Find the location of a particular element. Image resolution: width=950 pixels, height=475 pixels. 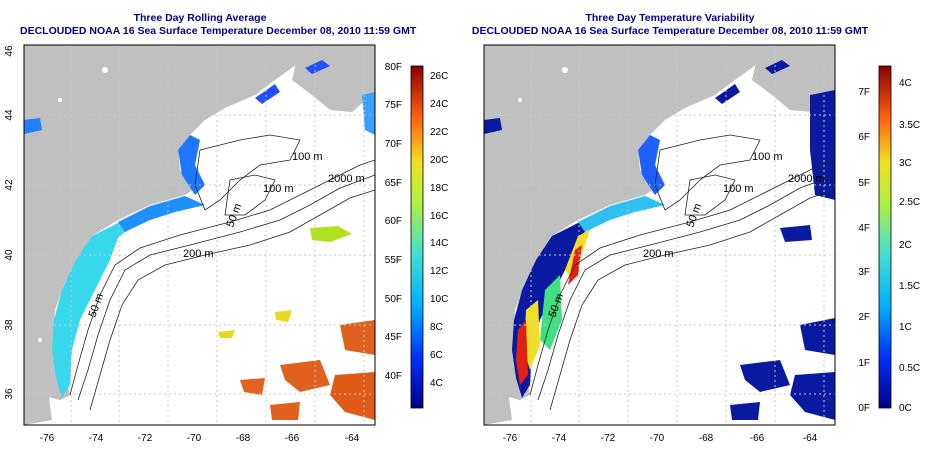

colorbar-label-f: 80F is located at coordinates (393, 67).